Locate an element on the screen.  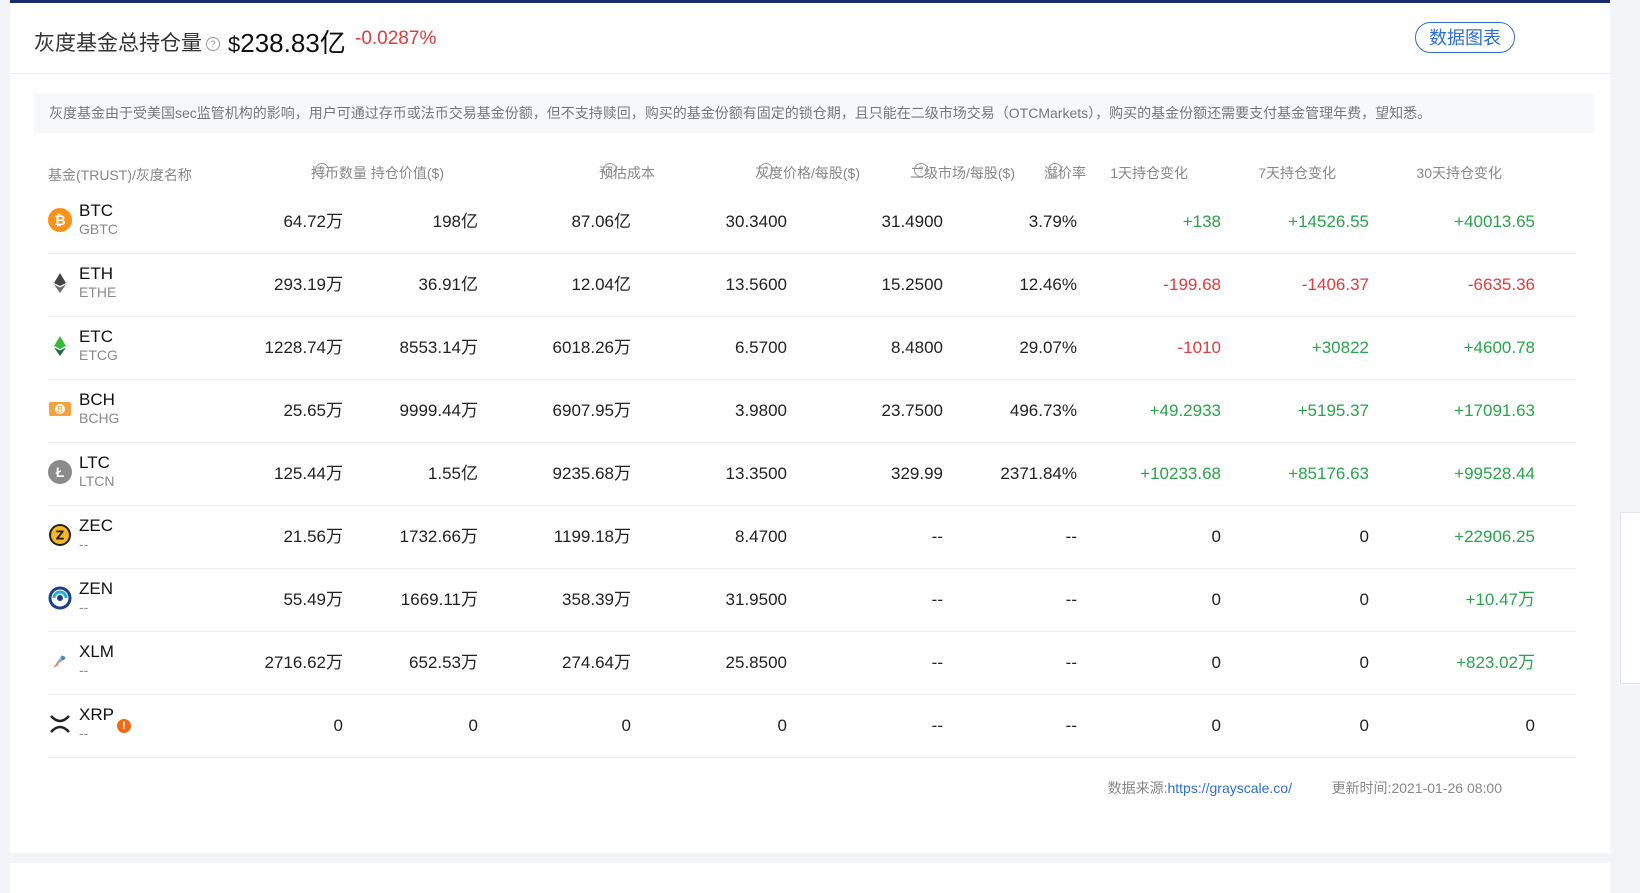
cell-holdings: 125.44万 is located at coordinates (308, 473).